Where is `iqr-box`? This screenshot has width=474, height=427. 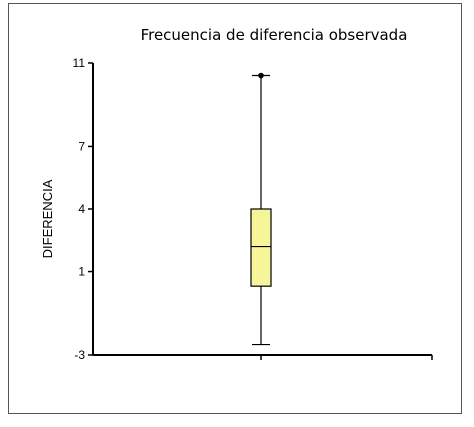
iqr-box is located at coordinates (261, 247).